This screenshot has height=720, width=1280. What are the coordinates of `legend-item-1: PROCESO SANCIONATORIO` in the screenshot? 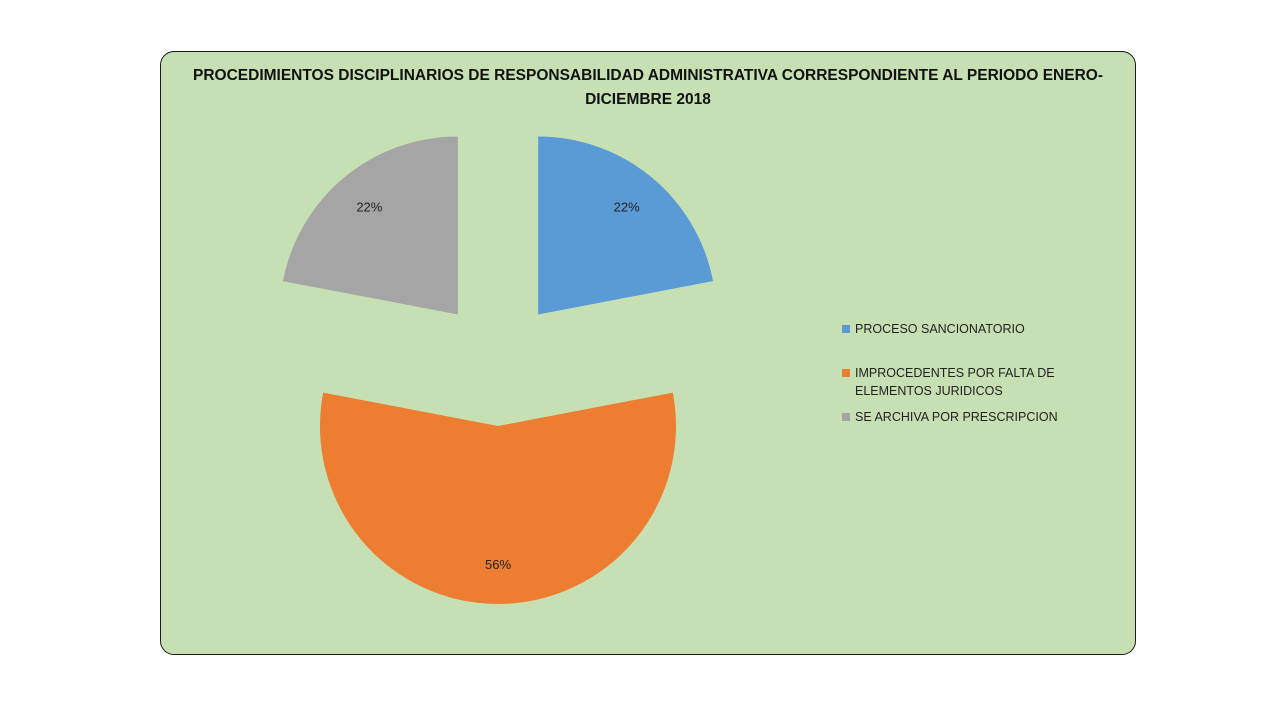 It's located at (987, 329).